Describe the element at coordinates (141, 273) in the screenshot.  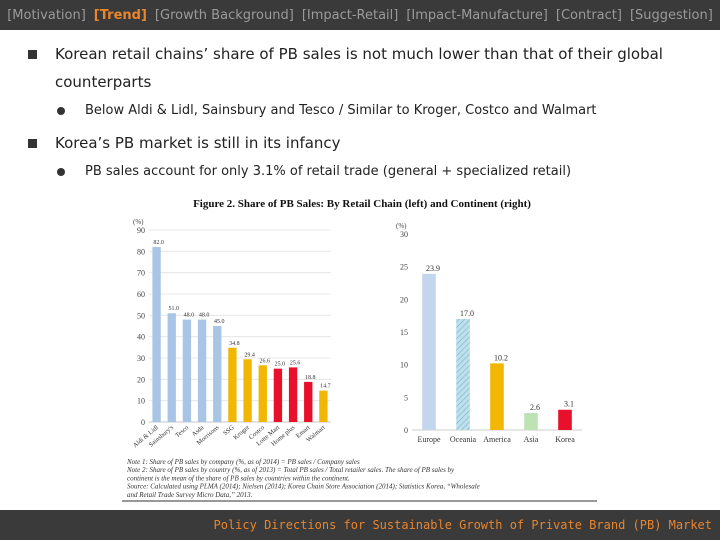
I see `y-tick-label: 70` at that location.